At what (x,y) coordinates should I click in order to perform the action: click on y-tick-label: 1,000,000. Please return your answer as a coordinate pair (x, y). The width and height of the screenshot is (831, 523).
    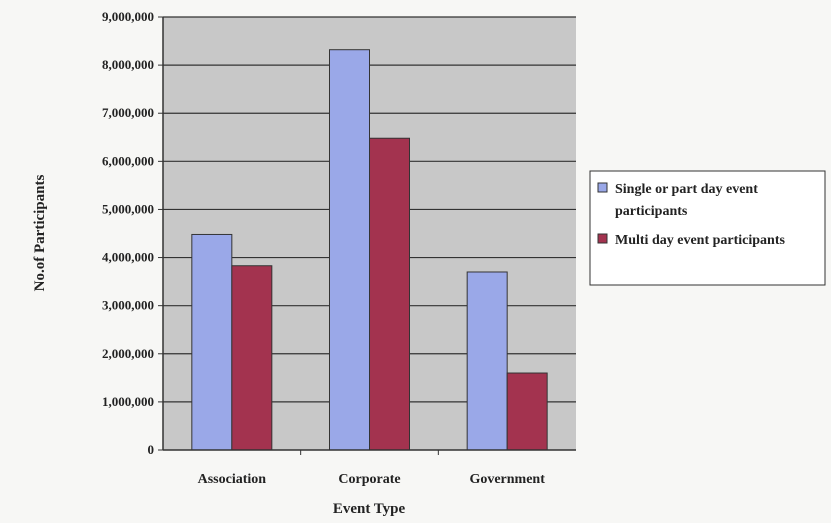
    Looking at the image, I should click on (128, 401).